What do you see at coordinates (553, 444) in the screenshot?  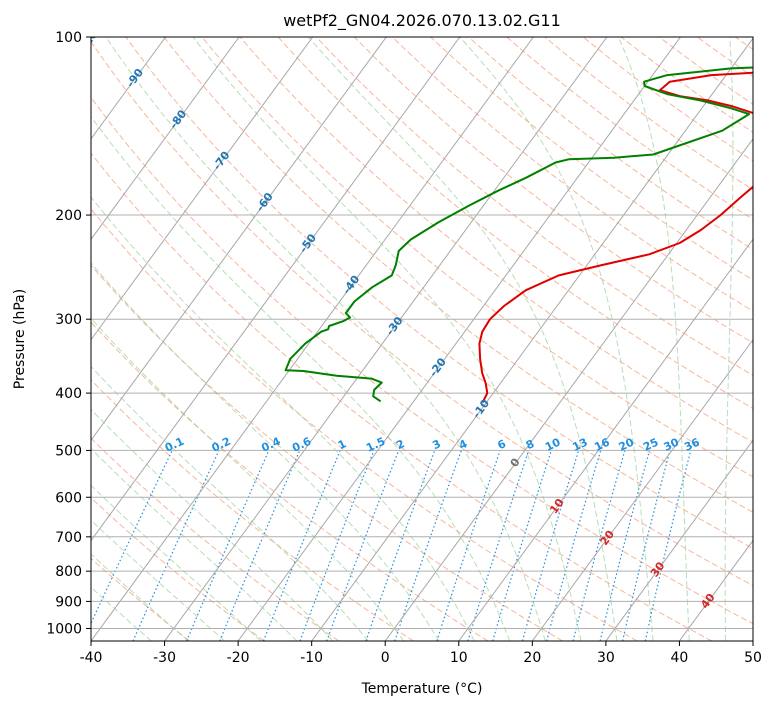 I see `mixing-ratio-label: 10` at bounding box center [553, 444].